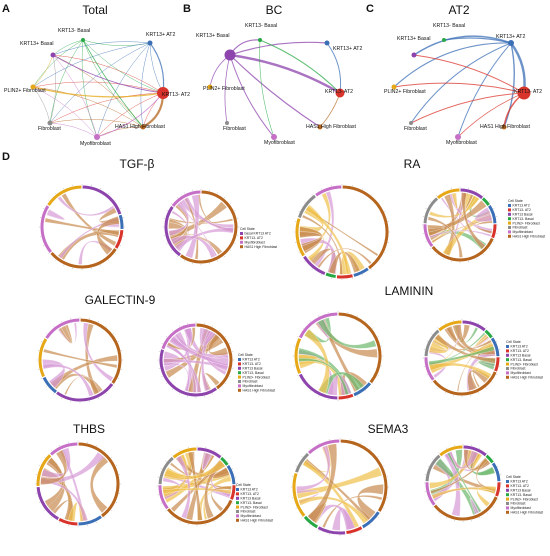  I want to click on legend-item: Fibroblast, so click(250, 382).